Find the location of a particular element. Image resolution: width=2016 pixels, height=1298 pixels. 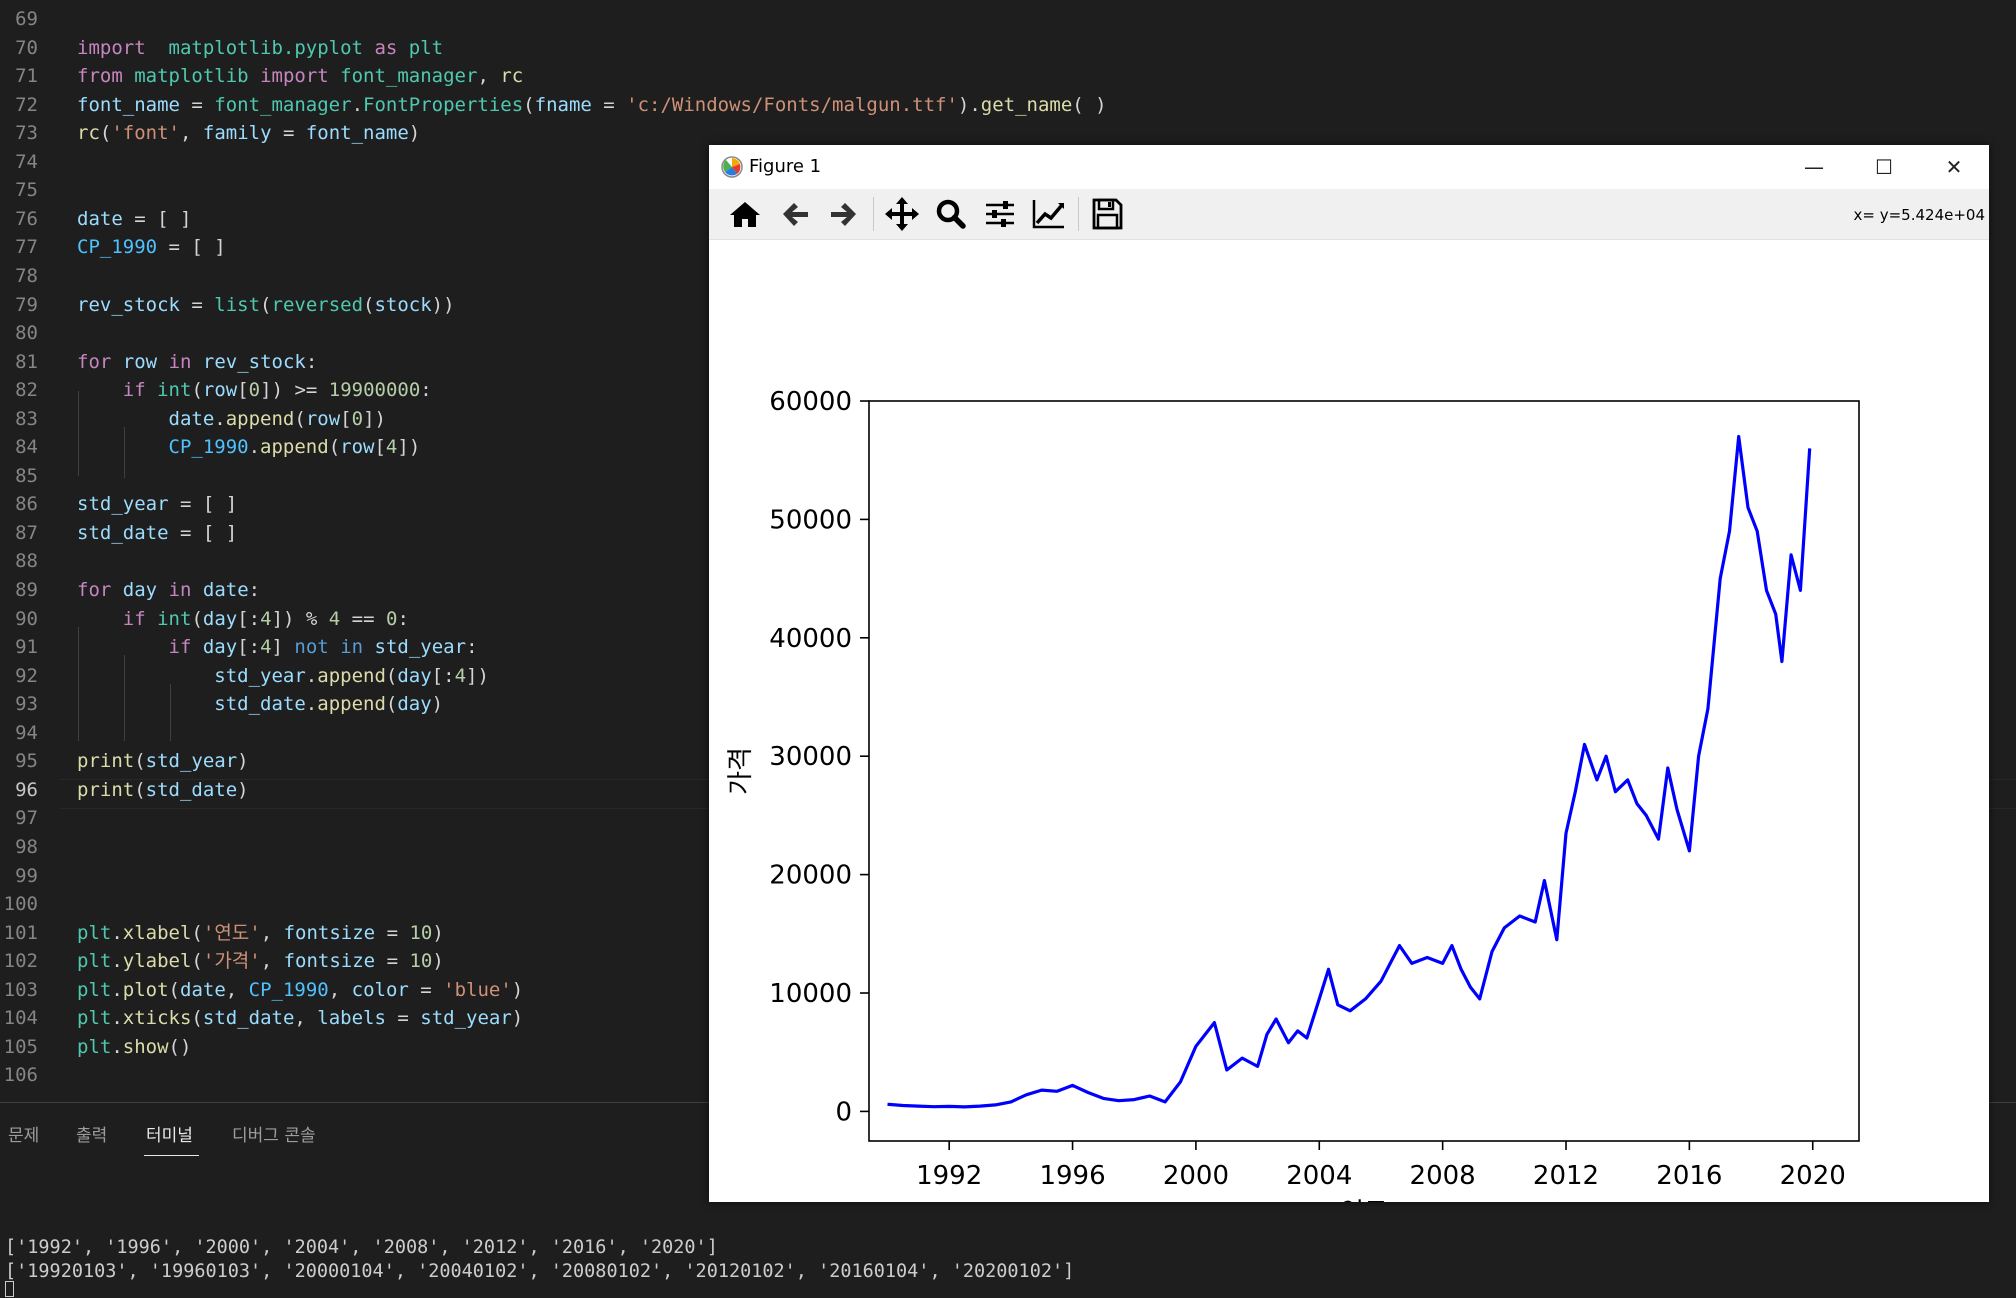

line-number: 92 is located at coordinates (26, 675).